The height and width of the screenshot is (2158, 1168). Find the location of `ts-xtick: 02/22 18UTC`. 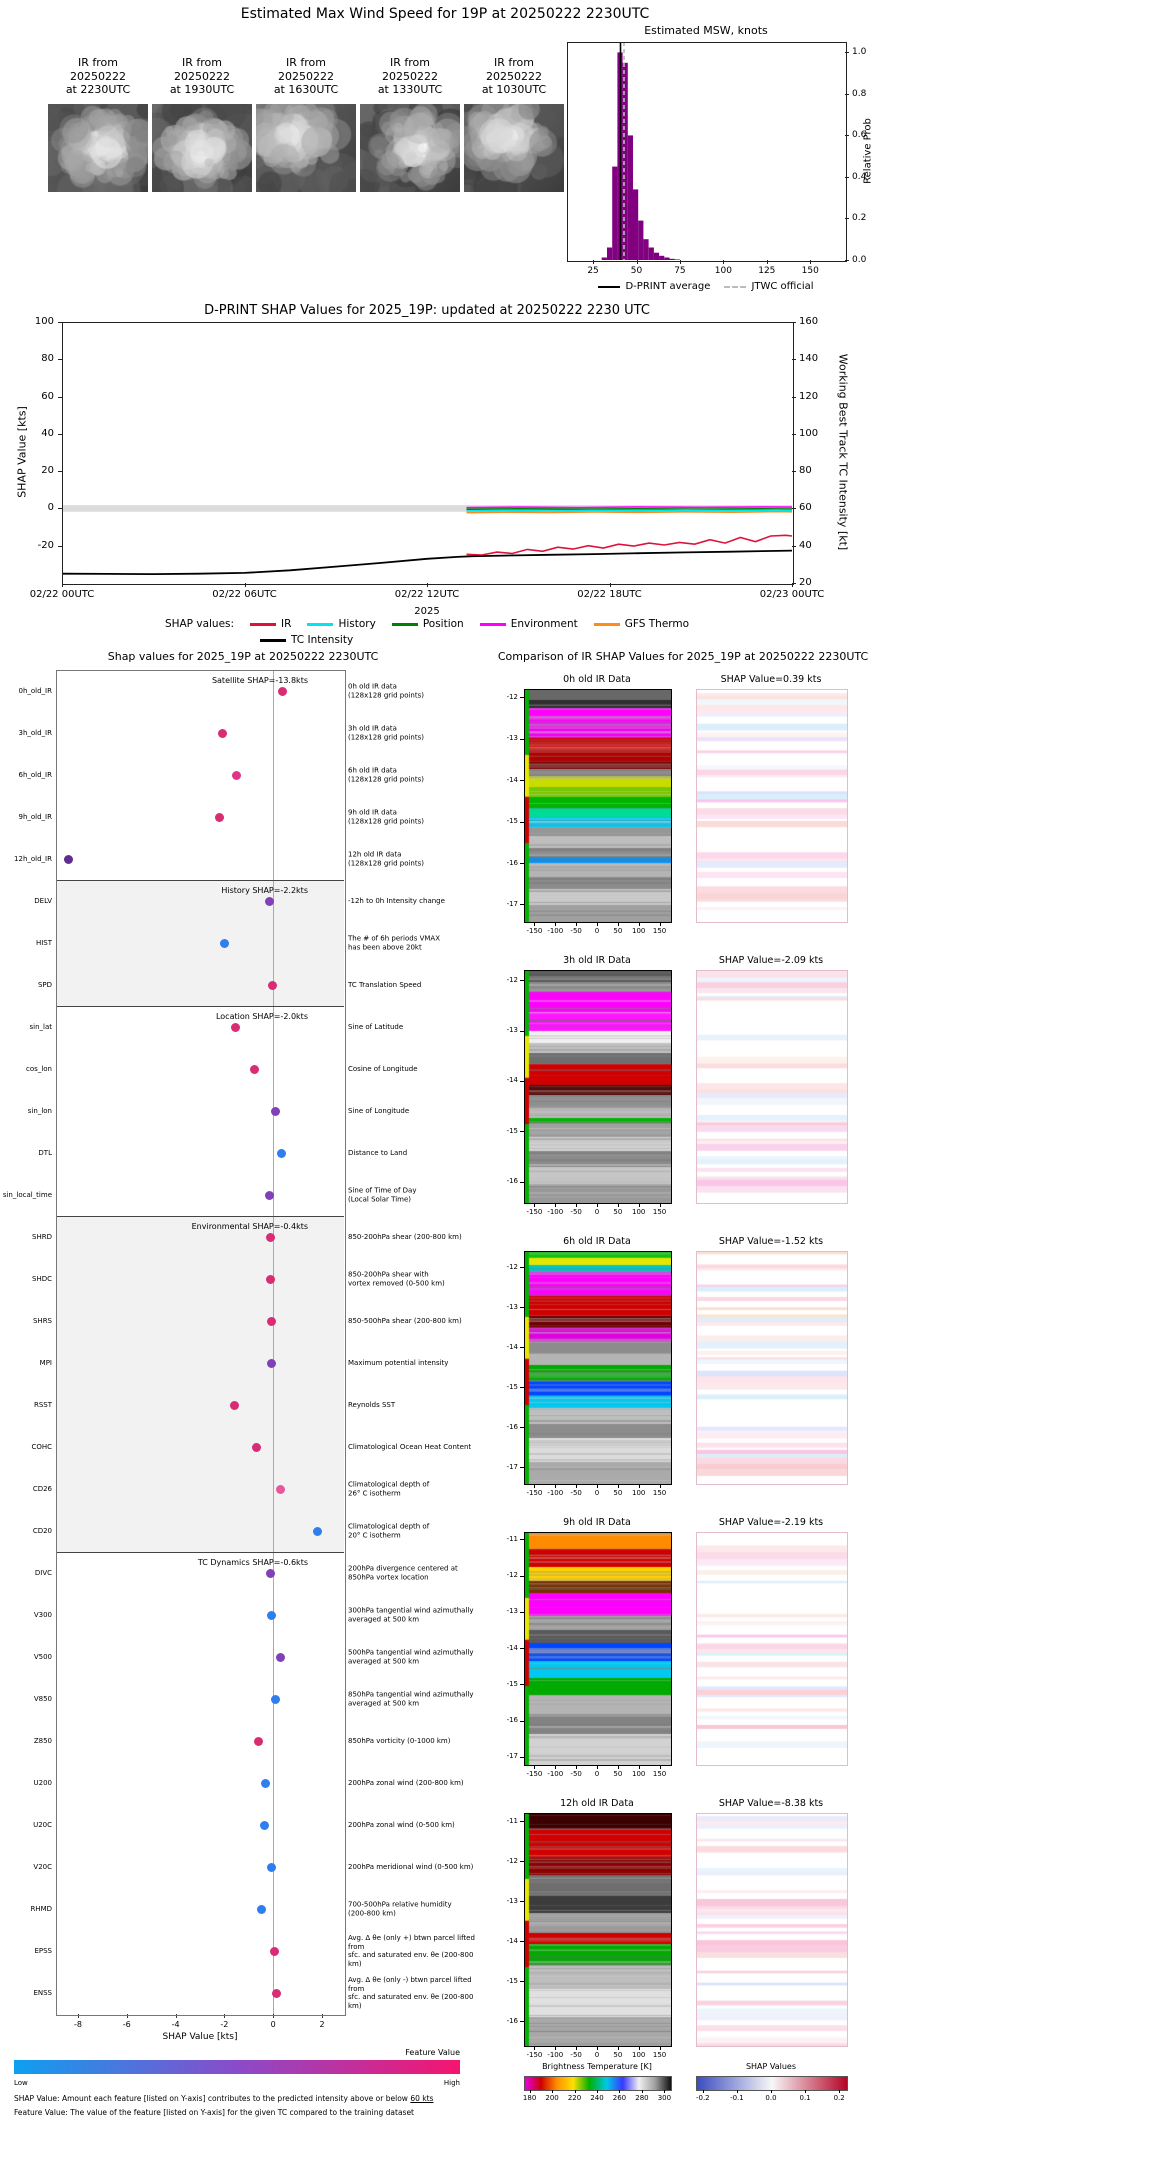

ts-xtick: 02/22 18UTC is located at coordinates (609, 594).